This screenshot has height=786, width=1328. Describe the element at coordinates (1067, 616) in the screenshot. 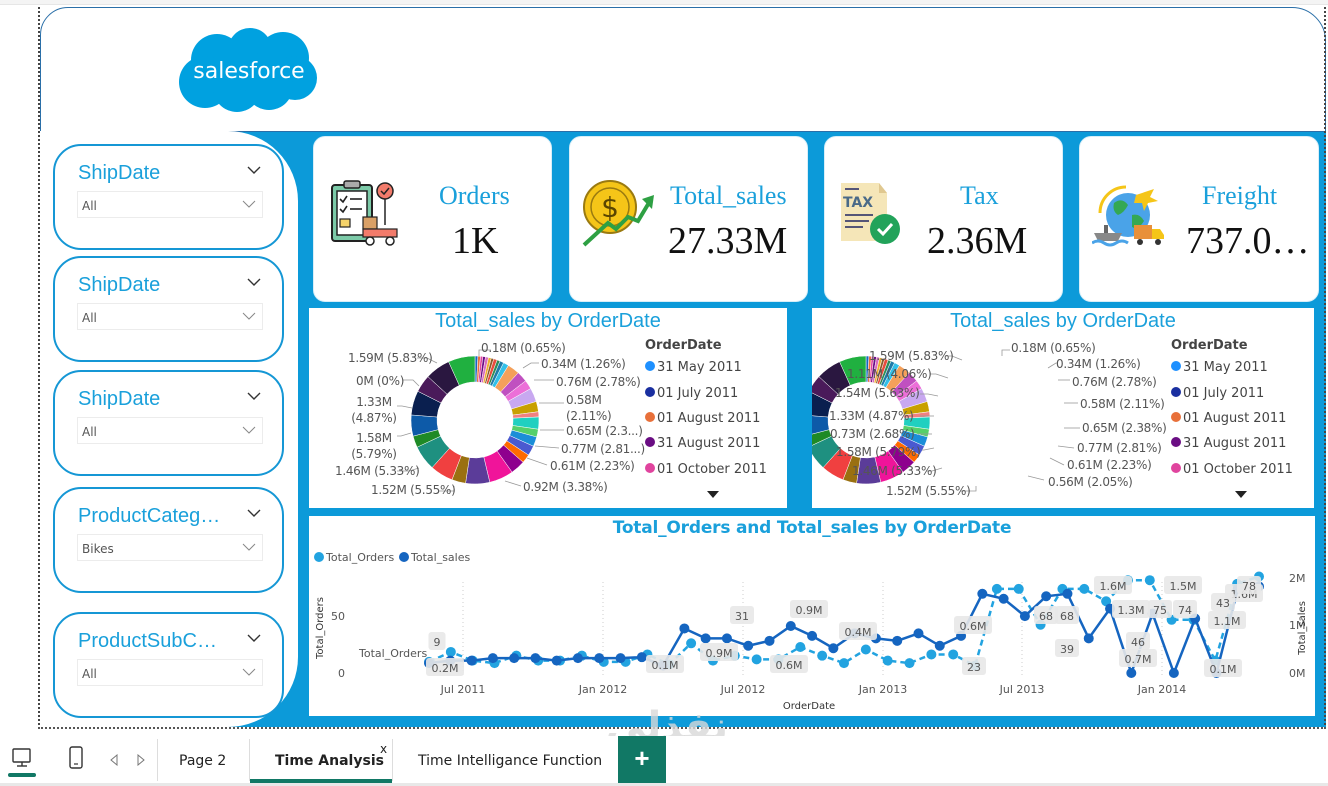

I see `svg-text: 68` at that location.